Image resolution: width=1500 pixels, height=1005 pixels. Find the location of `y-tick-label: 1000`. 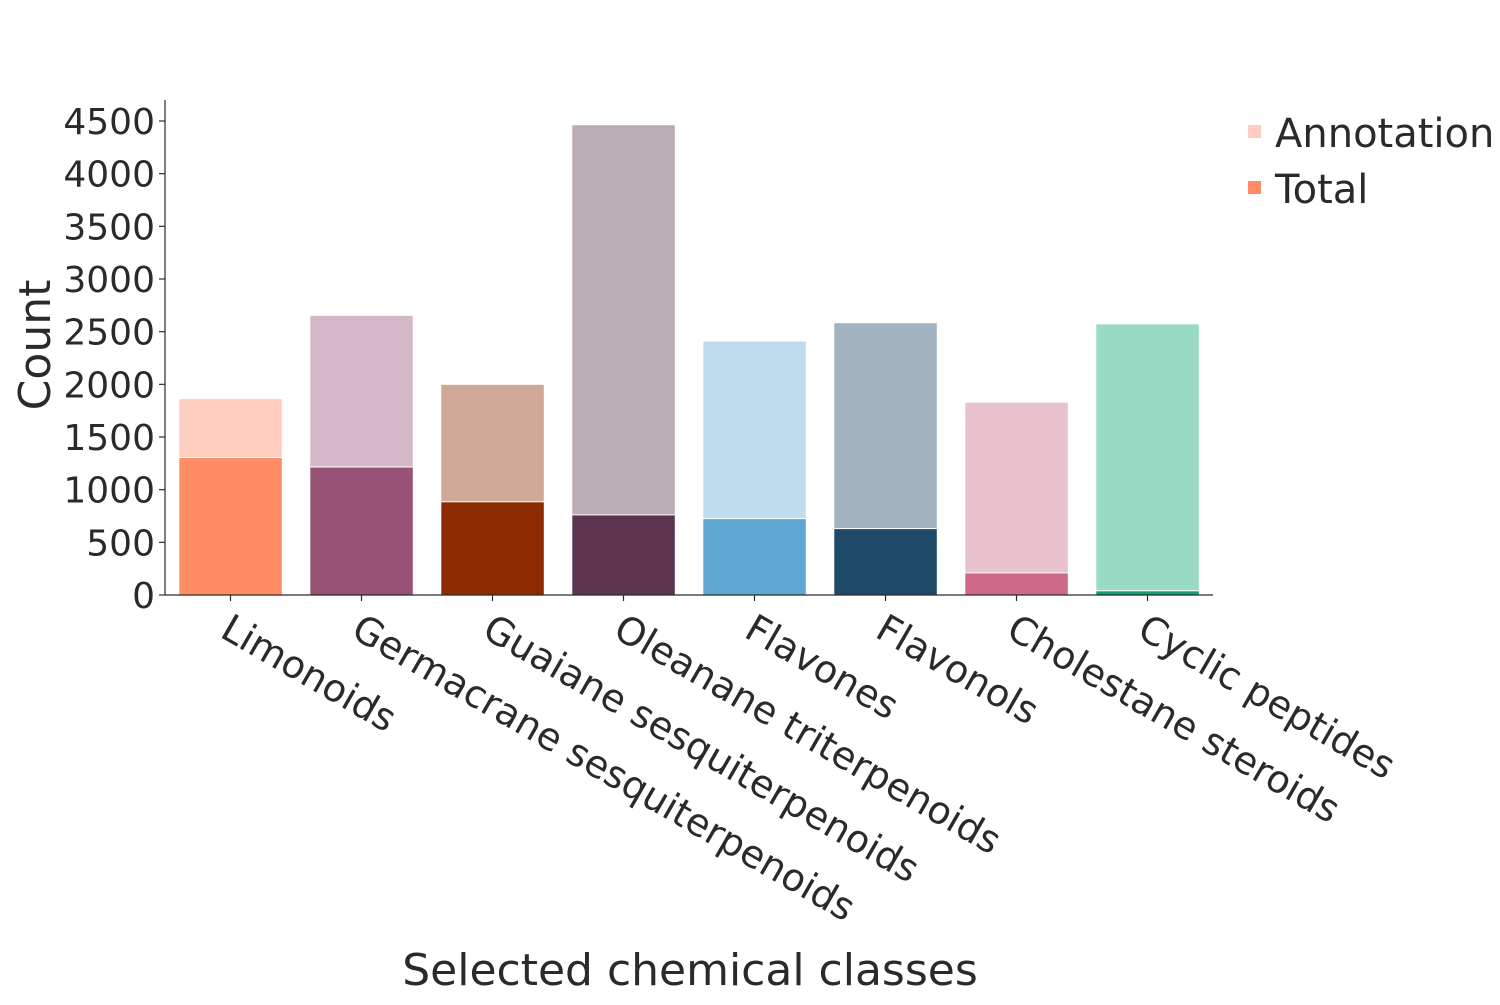

y-tick-label: 1000 is located at coordinates (109, 491).